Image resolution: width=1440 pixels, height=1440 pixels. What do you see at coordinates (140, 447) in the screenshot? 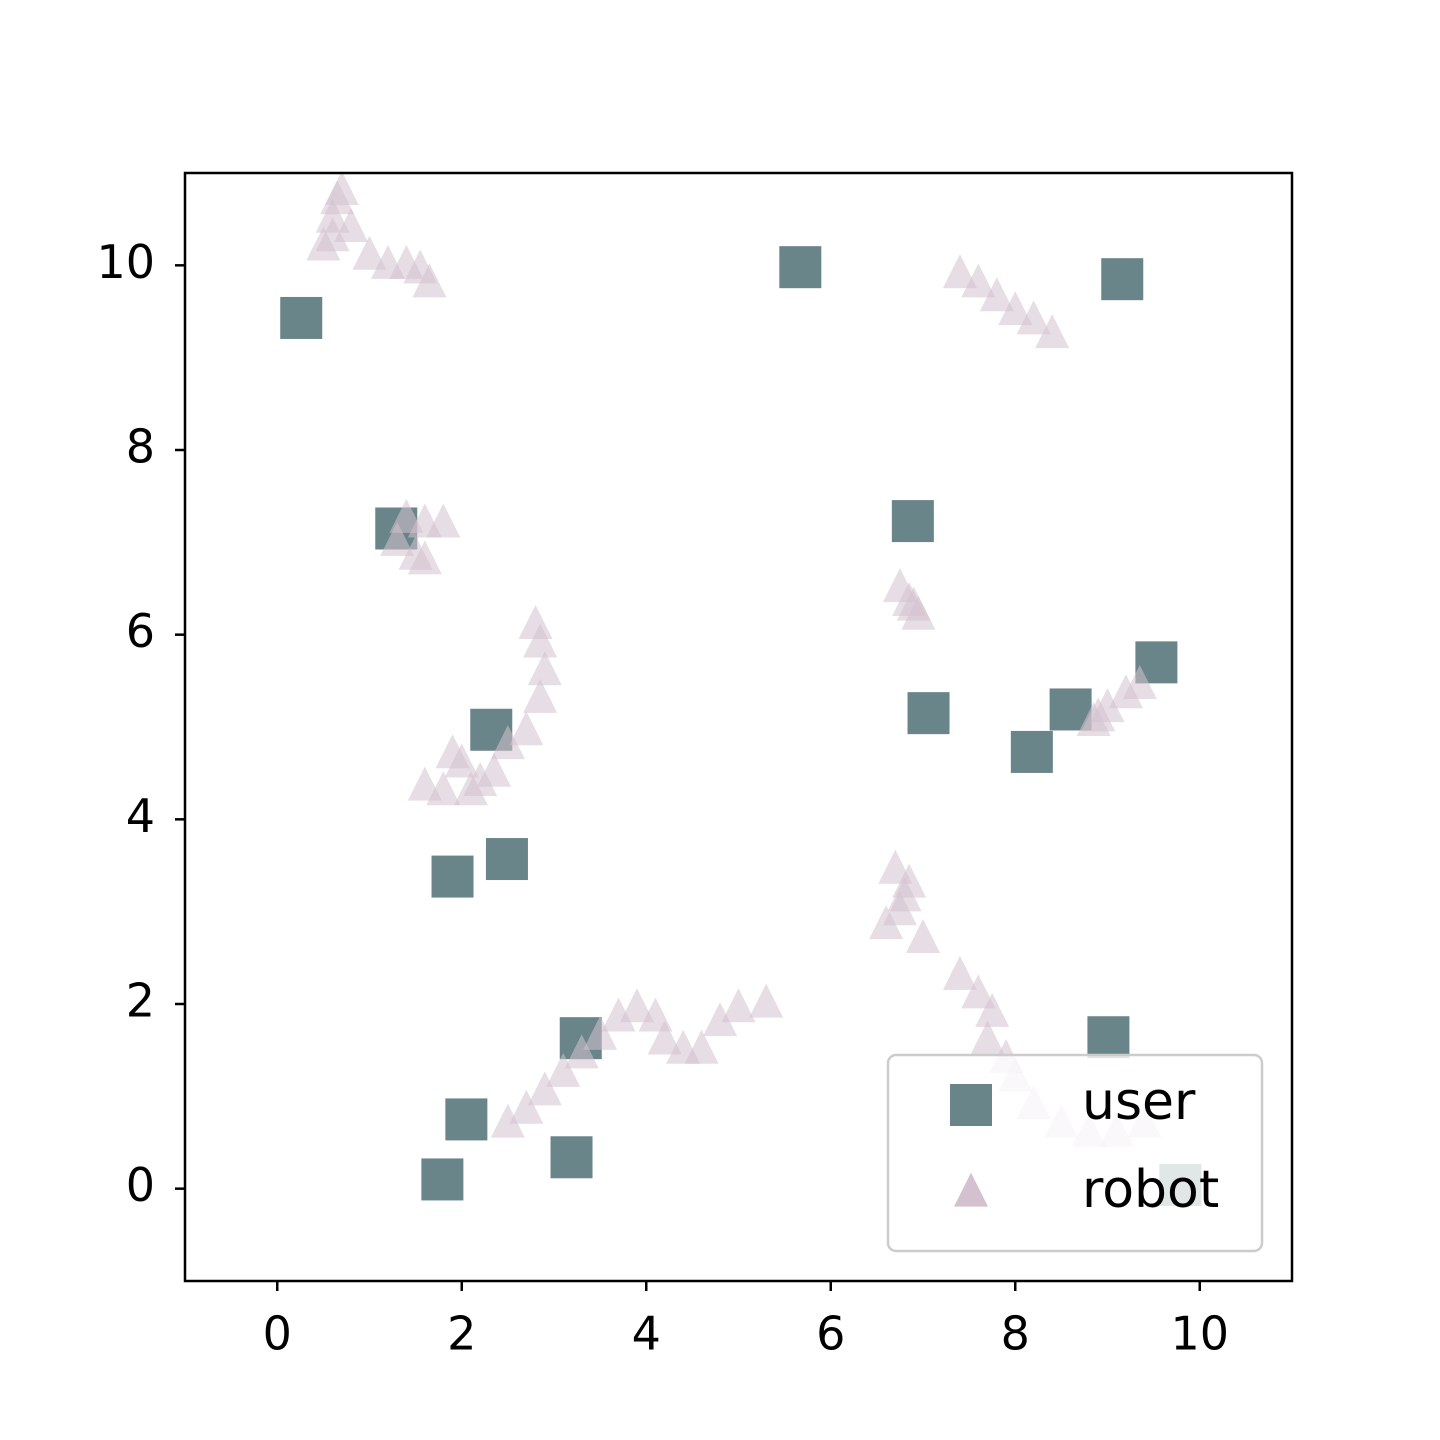
I see `y-tick-label: 8` at bounding box center [140, 447].